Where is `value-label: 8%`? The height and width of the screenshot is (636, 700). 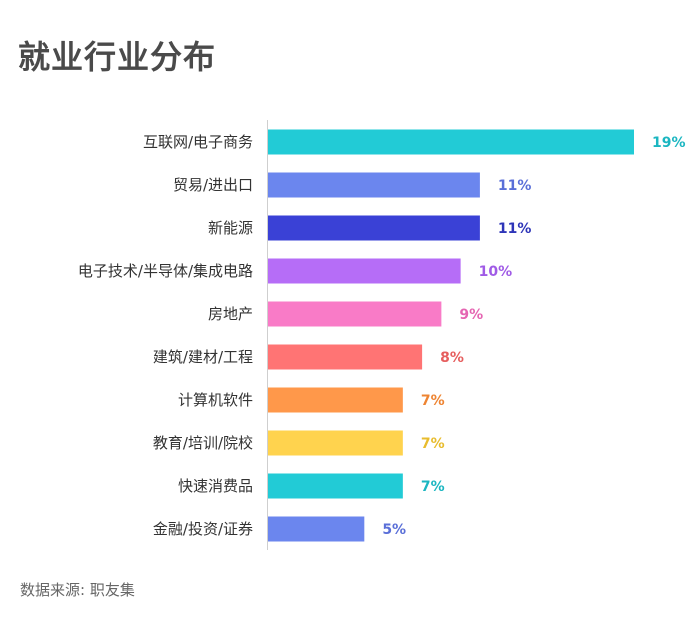 value-label: 8% is located at coordinates (452, 358).